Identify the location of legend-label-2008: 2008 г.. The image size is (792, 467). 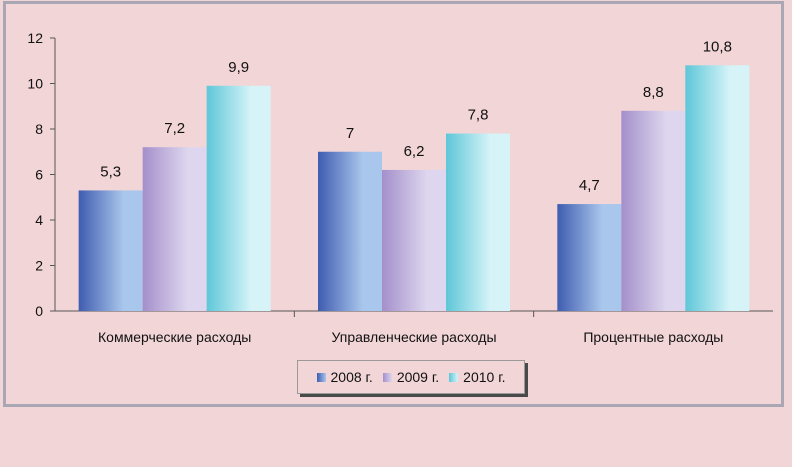
(351, 377).